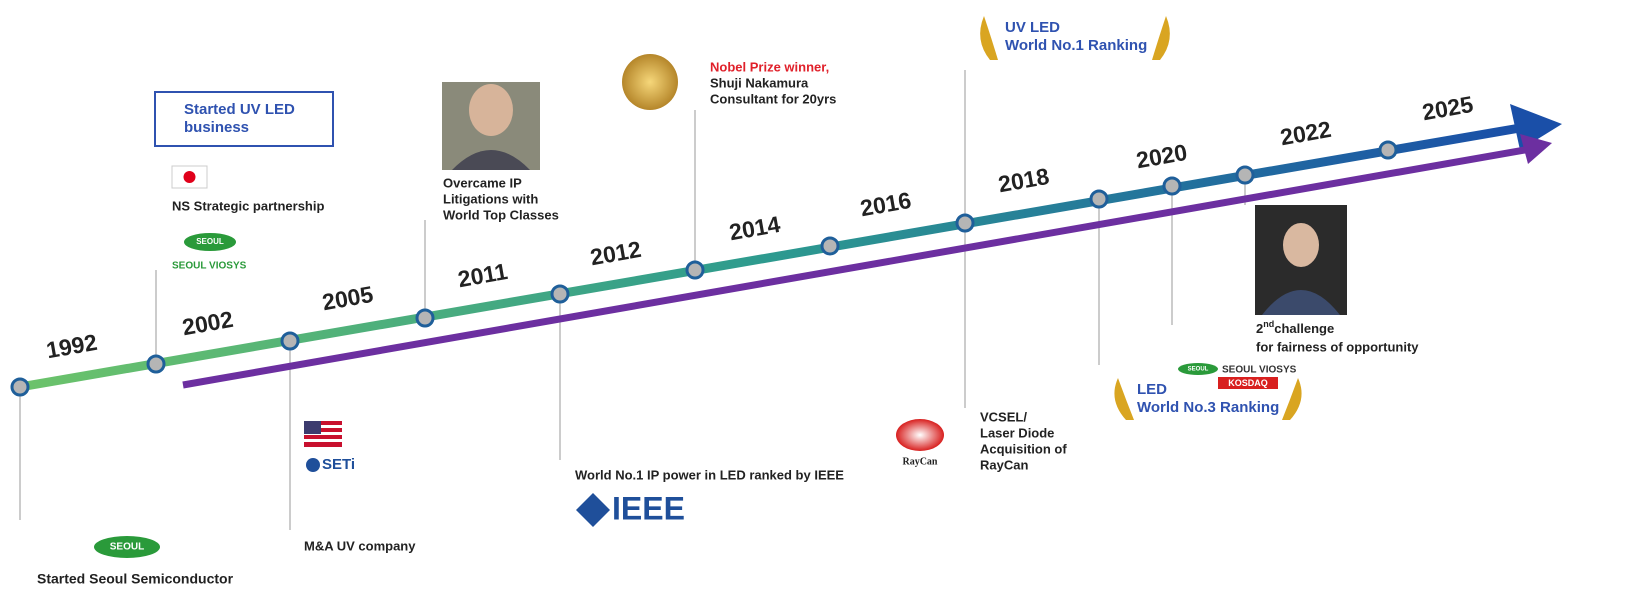  I want to click on logo-ieee-mark, so click(593, 510).